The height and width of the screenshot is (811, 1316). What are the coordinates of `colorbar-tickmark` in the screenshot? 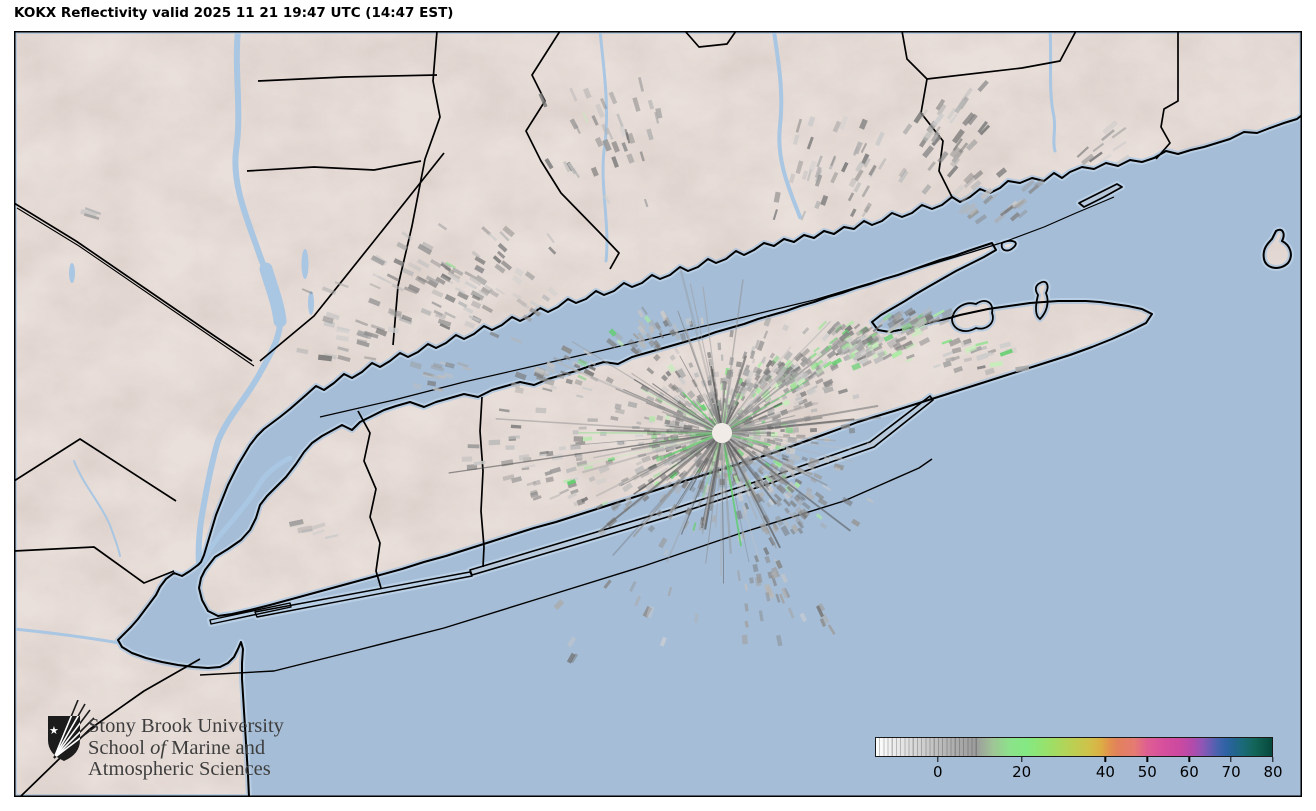 It's located at (1105, 759).